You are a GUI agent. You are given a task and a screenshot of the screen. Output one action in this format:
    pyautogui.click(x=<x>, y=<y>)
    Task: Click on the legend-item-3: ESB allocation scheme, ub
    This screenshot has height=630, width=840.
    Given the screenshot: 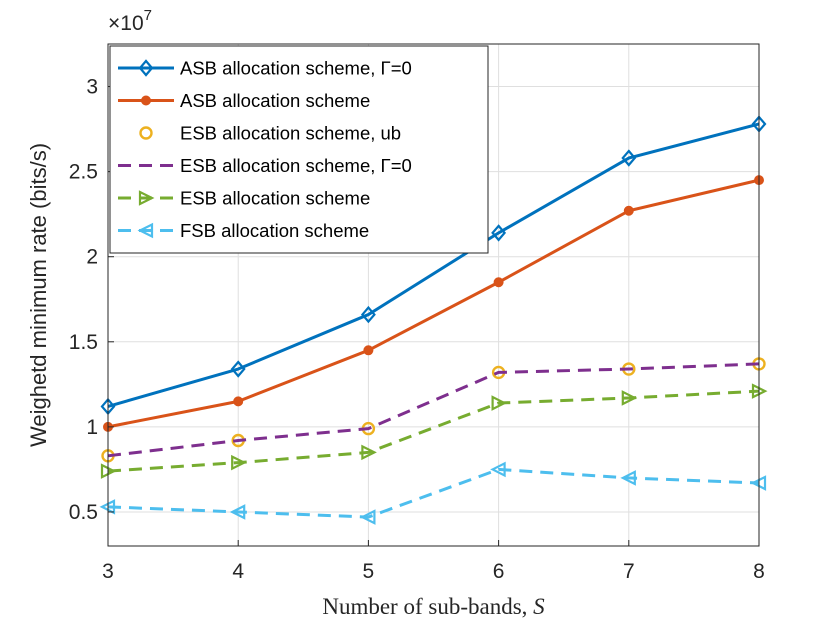 What is the action you would take?
    pyautogui.click(x=270, y=133)
    